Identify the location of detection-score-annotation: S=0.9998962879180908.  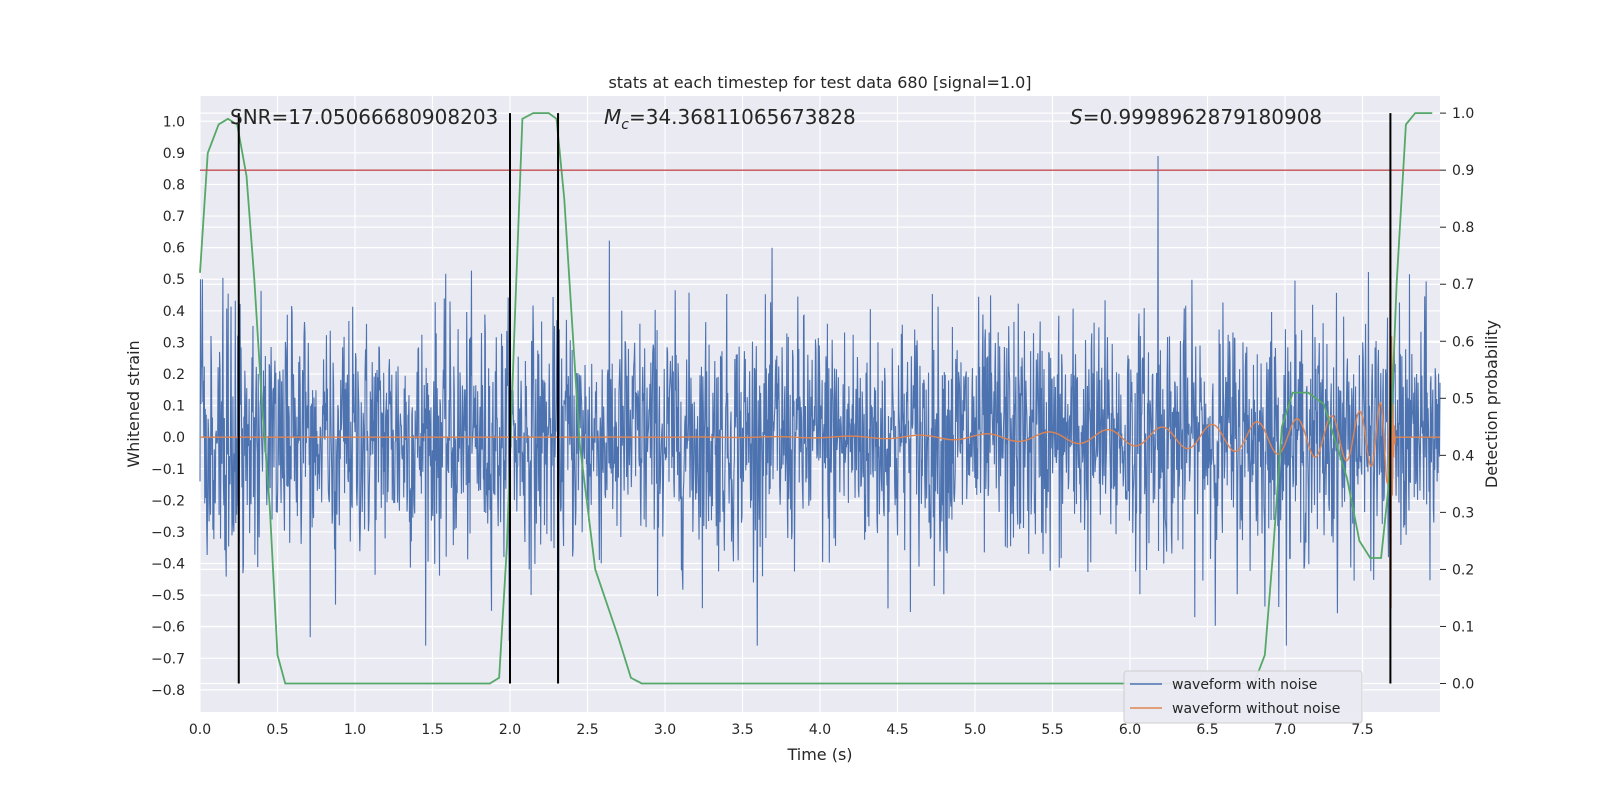
(1196, 117).